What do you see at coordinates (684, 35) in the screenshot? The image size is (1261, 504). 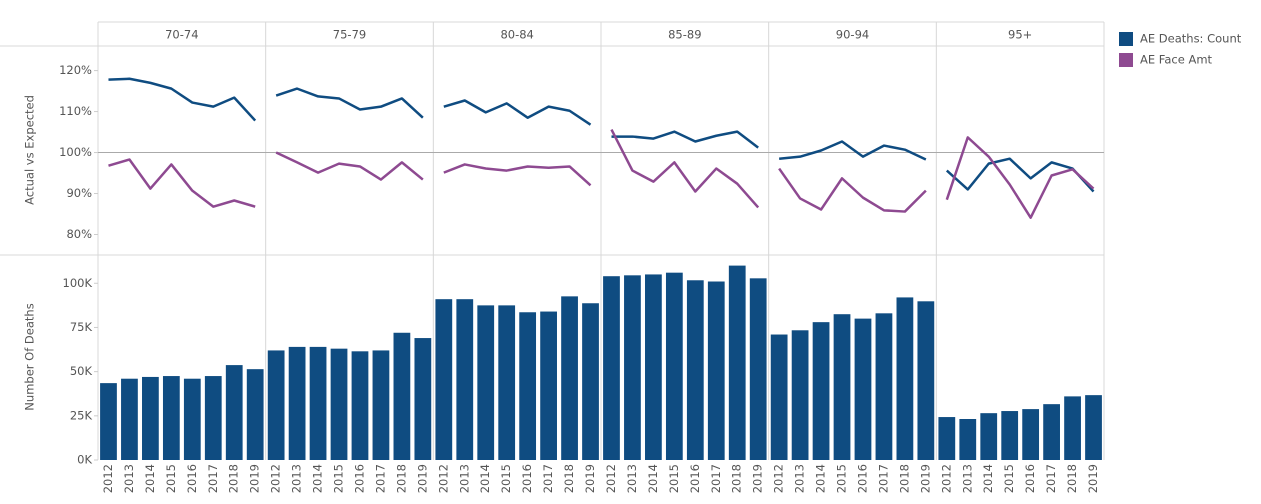 I see `facet-label: 85-89` at bounding box center [684, 35].